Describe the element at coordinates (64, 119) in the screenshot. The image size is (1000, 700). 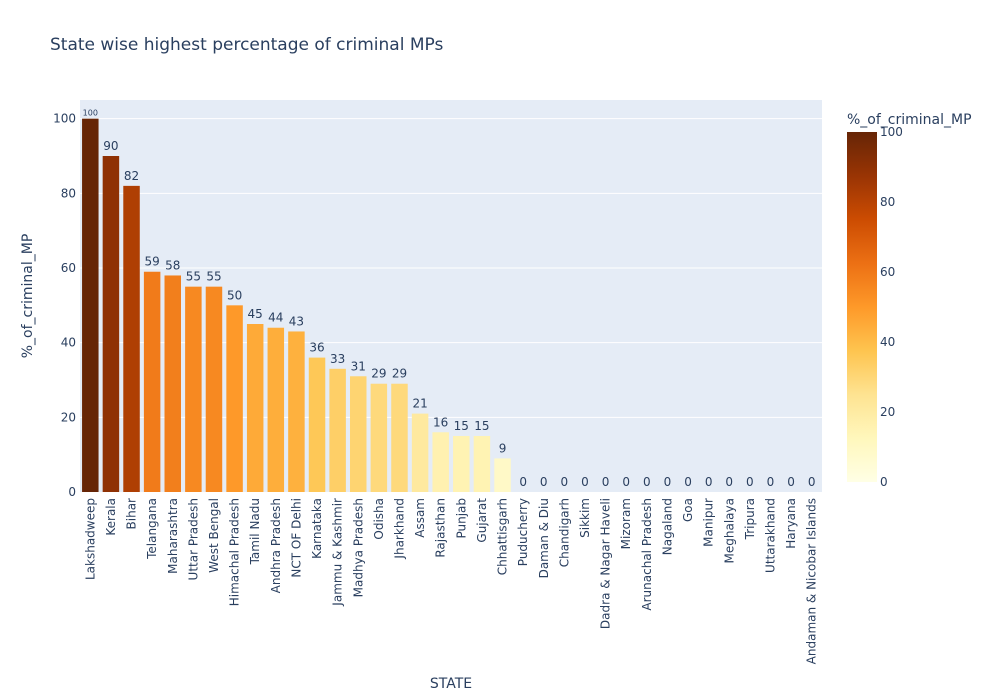
I see `y-tick-label: 100` at that location.